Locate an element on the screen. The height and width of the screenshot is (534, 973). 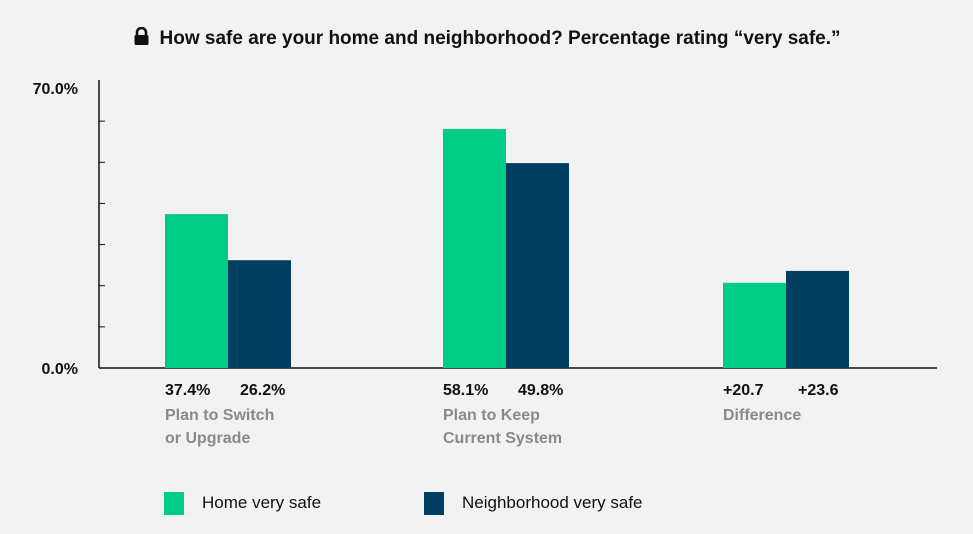
category-label: Current System is located at coordinates (502, 438).